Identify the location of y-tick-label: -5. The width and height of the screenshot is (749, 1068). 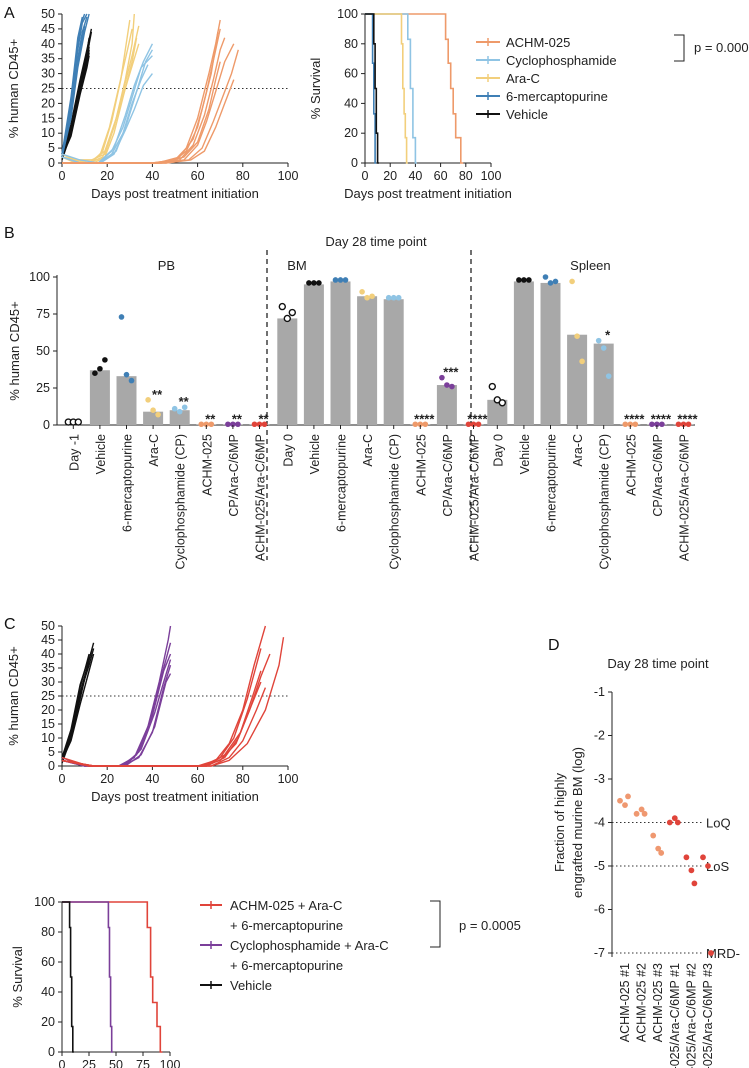
(599, 866).